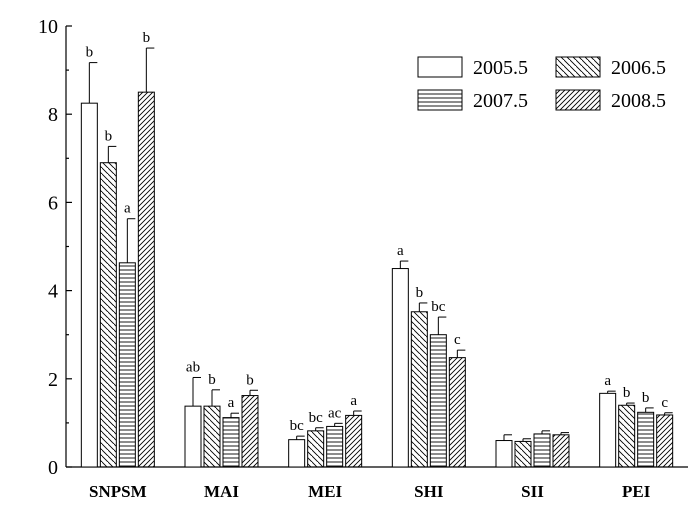 The width and height of the screenshot is (700, 507). I want to click on legend-label: 2007.5, so click(500, 101).